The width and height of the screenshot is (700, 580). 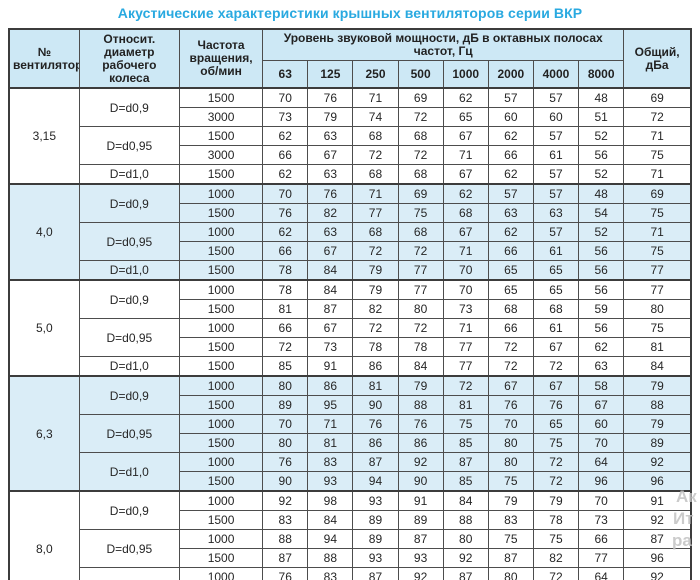 What do you see at coordinates (350, 155) in the screenshot?
I see `table-row: 3000 66 67 72 72 71 66 61 56 75` at bounding box center [350, 155].